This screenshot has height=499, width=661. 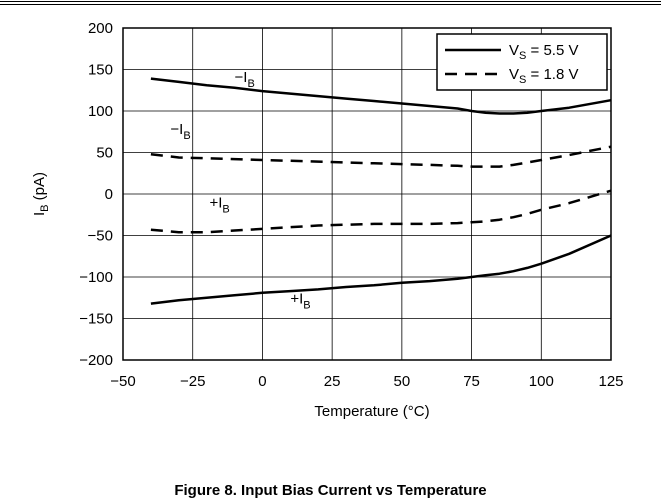 What do you see at coordinates (543, 76) in the screenshot?
I see `legend-label: VS = 1.8 V` at bounding box center [543, 76].